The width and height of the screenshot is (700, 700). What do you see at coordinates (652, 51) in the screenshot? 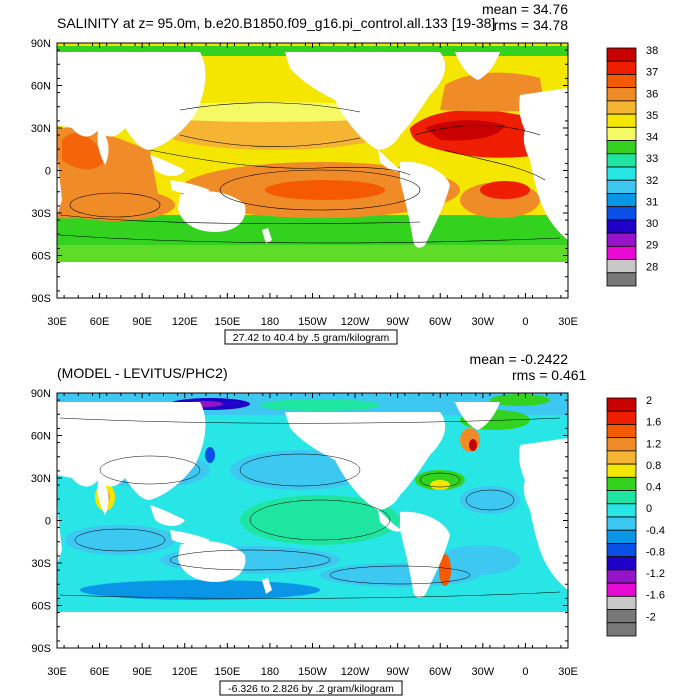
I see `colorbar-label: 38` at bounding box center [652, 51].